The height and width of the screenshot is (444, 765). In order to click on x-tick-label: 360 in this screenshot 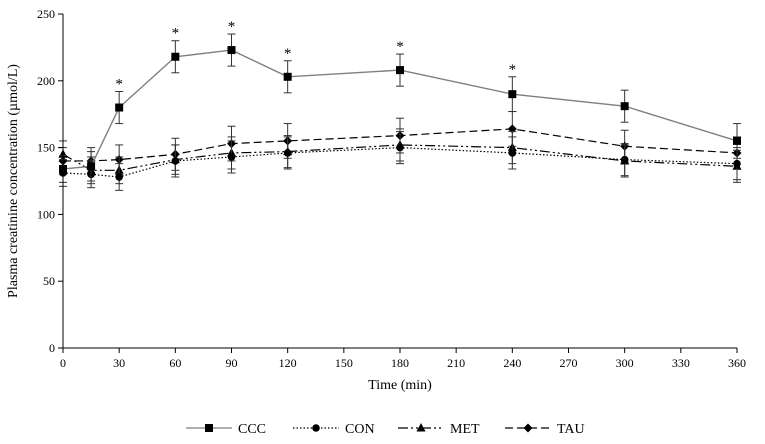, I will do `click(737, 363)`.